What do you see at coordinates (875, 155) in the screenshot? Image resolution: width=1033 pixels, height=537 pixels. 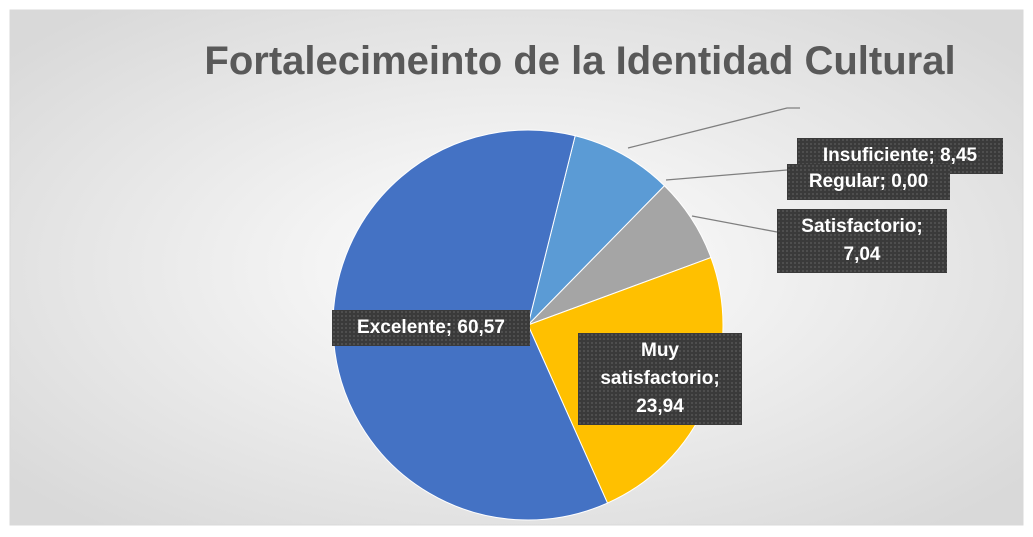 I see `label-category: Insuficiente` at bounding box center [875, 155].